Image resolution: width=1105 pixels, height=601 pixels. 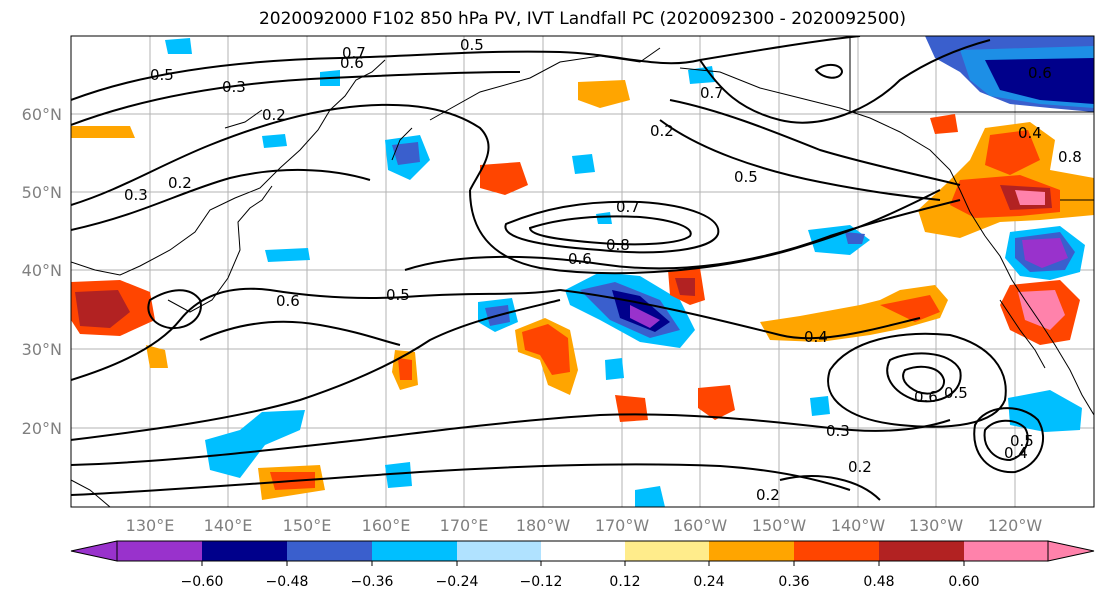 What do you see at coordinates (287, 582) in the screenshot?
I see `colorbar-tick-label: −0.48` at bounding box center [287, 582].